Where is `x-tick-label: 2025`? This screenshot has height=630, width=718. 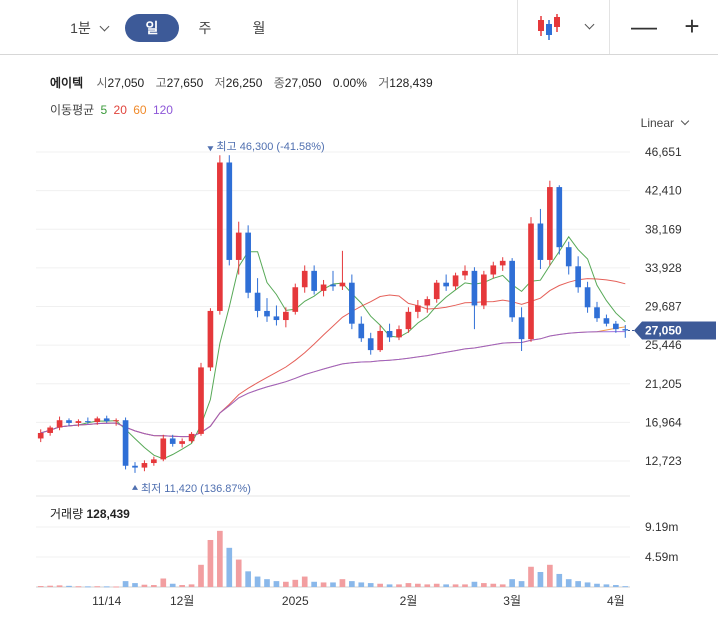 x-tick-label: 2025 is located at coordinates (295, 601).